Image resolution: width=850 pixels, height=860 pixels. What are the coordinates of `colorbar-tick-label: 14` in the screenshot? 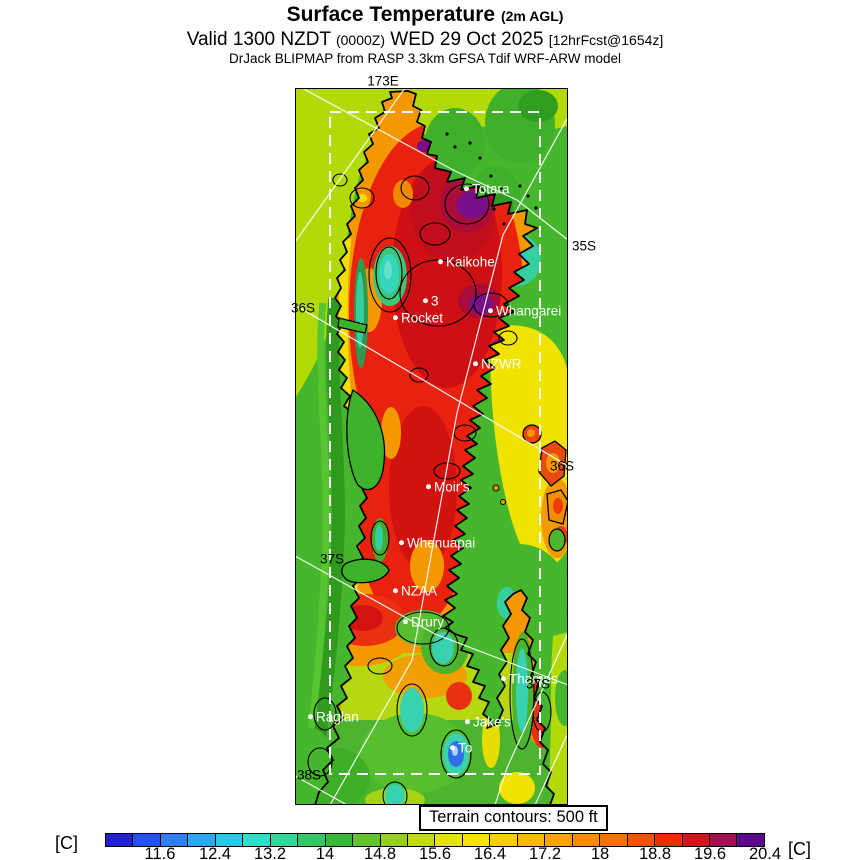 It's located at (325, 852).